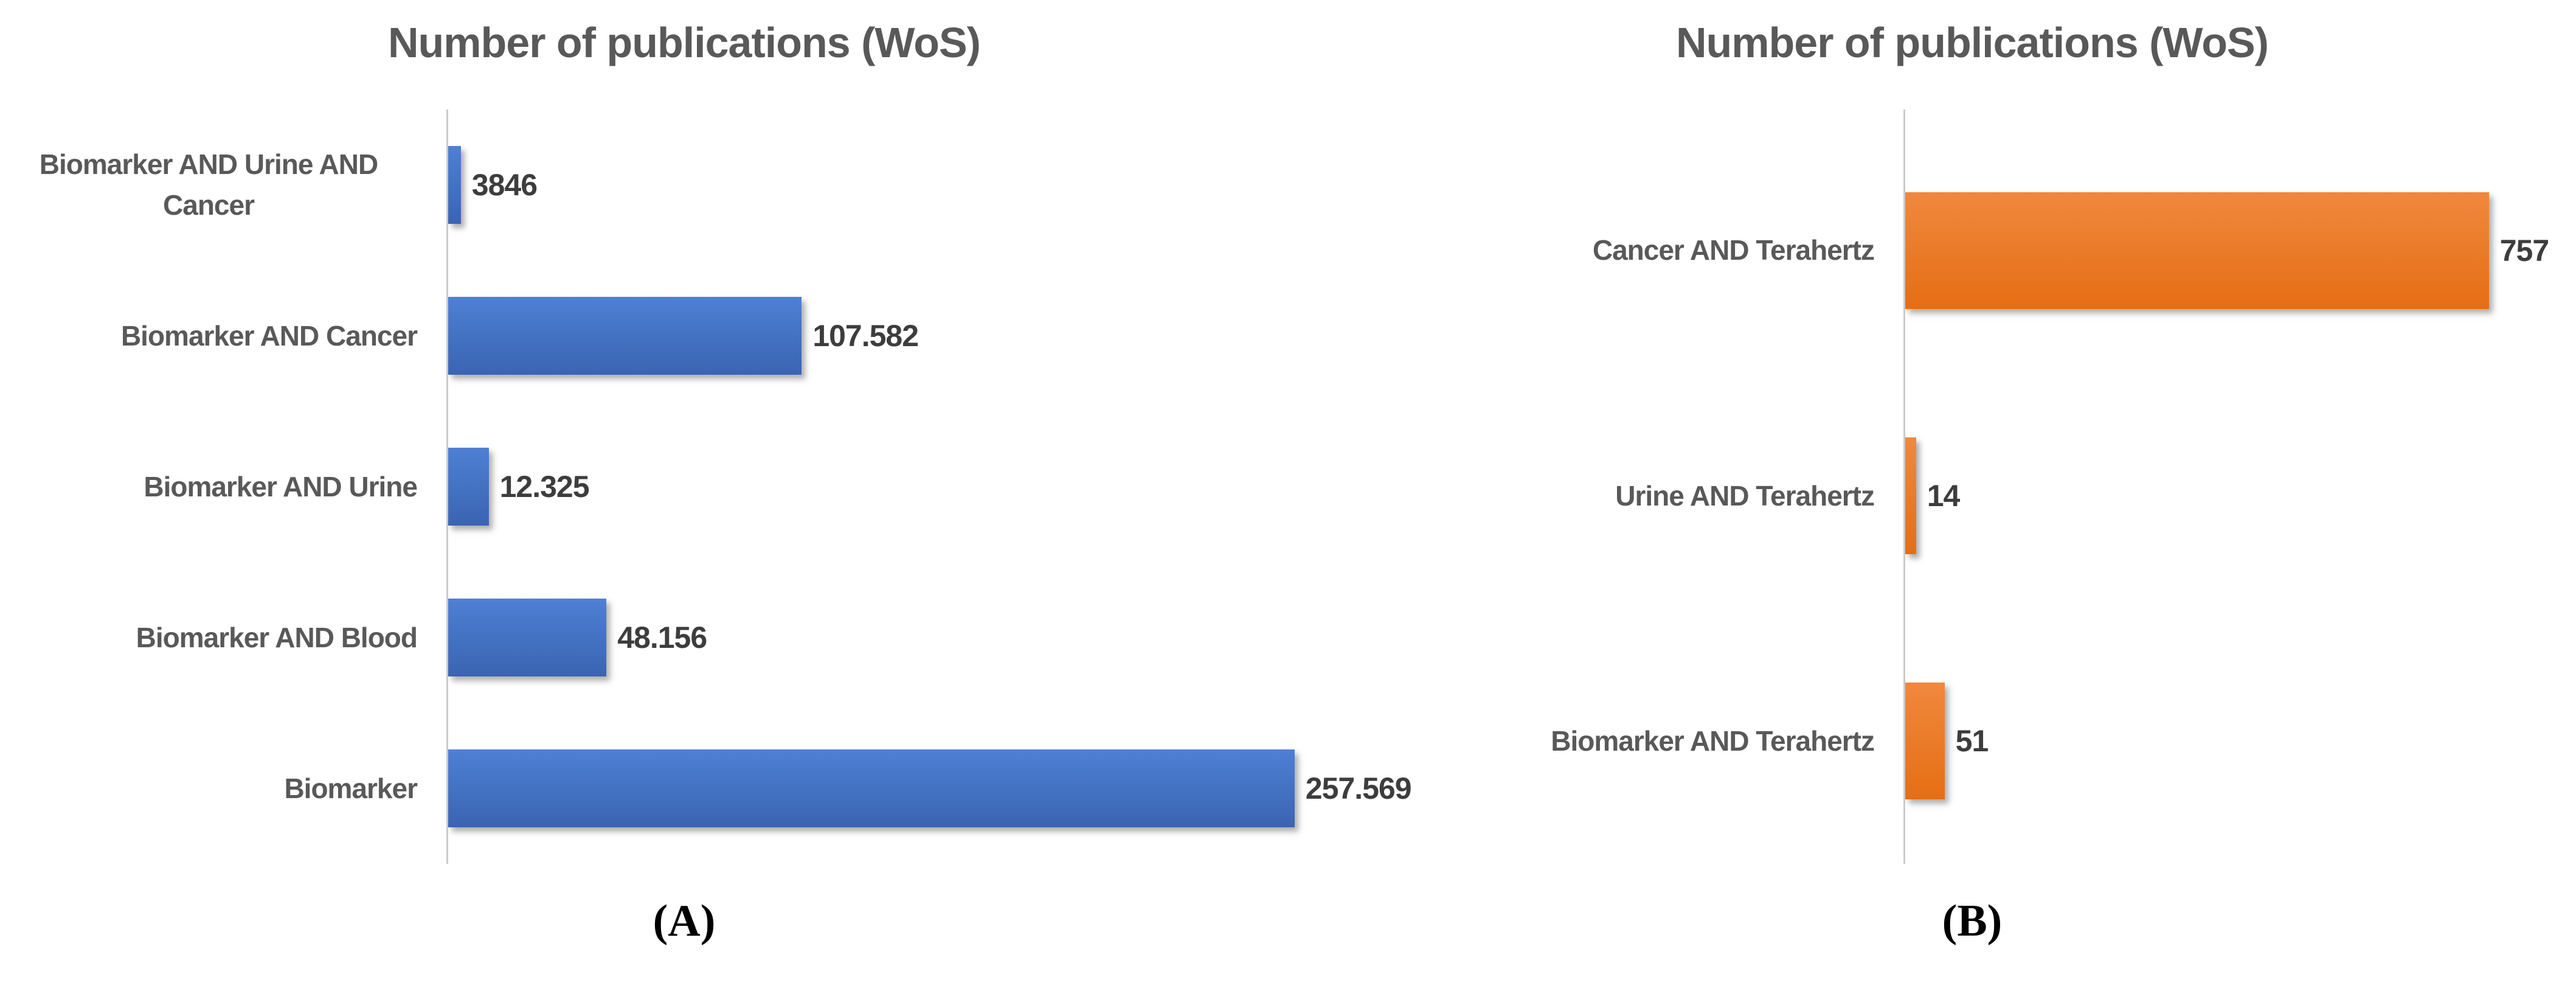 The image size is (2576, 994). I want to click on bar-row: Urine AND Terahertz 14, so click(1972, 496).